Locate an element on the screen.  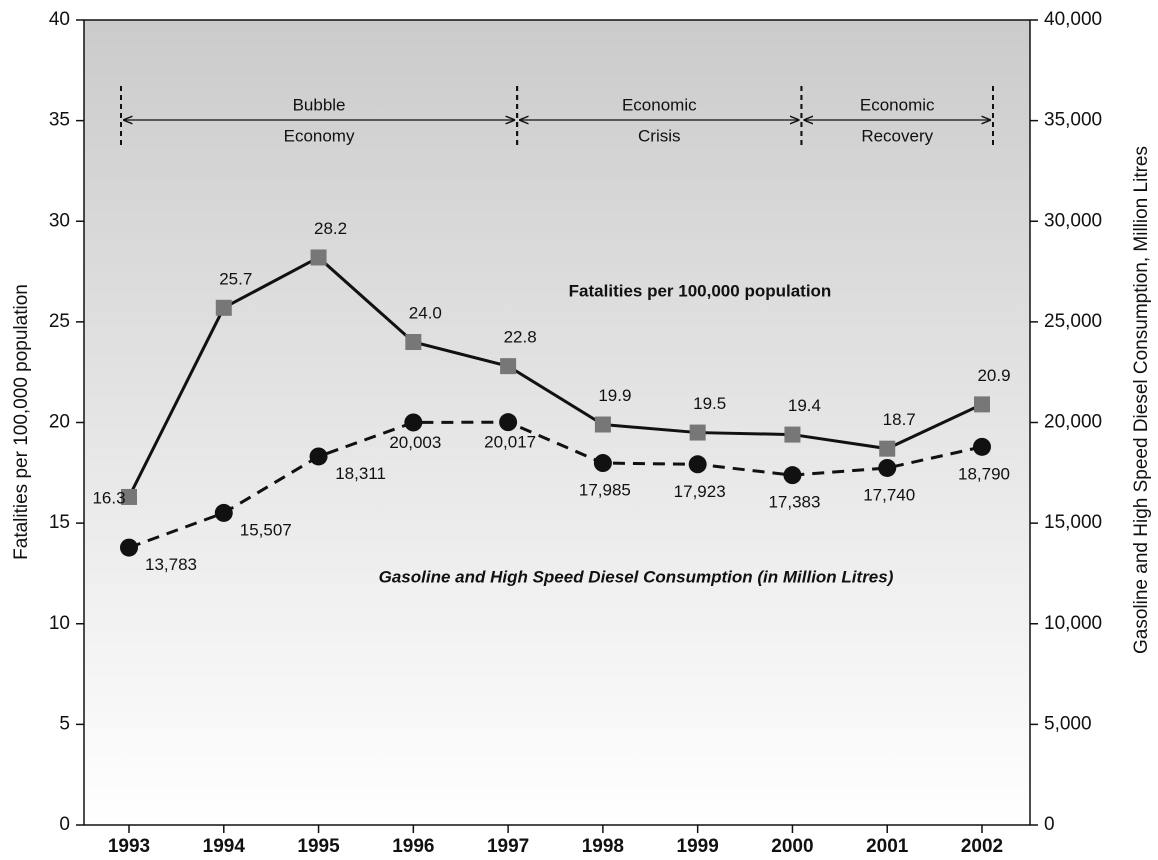
data-label: 15,507 is located at coordinates (266, 529).